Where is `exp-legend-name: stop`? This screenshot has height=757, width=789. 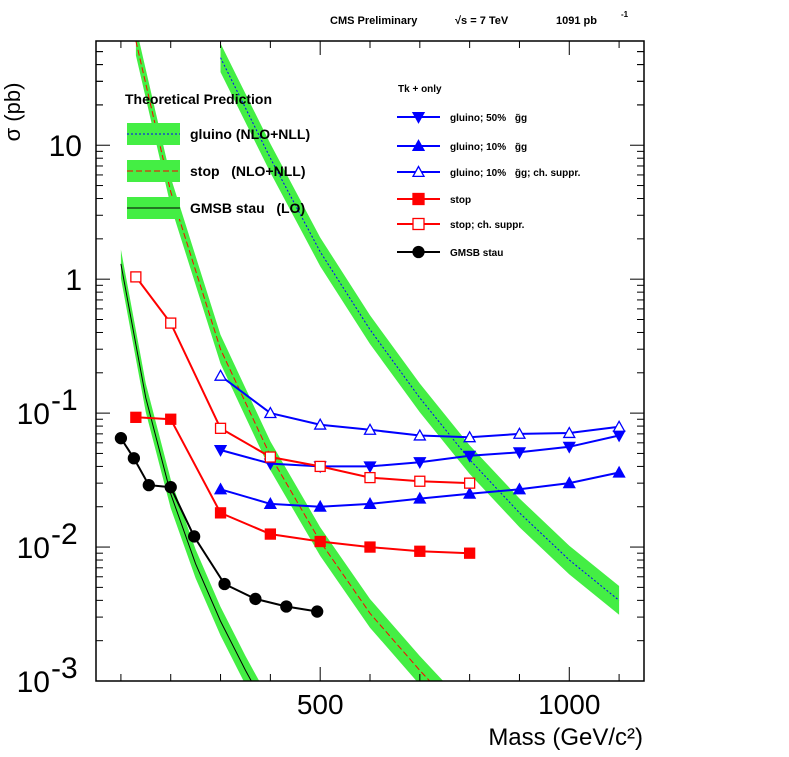 exp-legend-name: stop is located at coordinates (460, 200).